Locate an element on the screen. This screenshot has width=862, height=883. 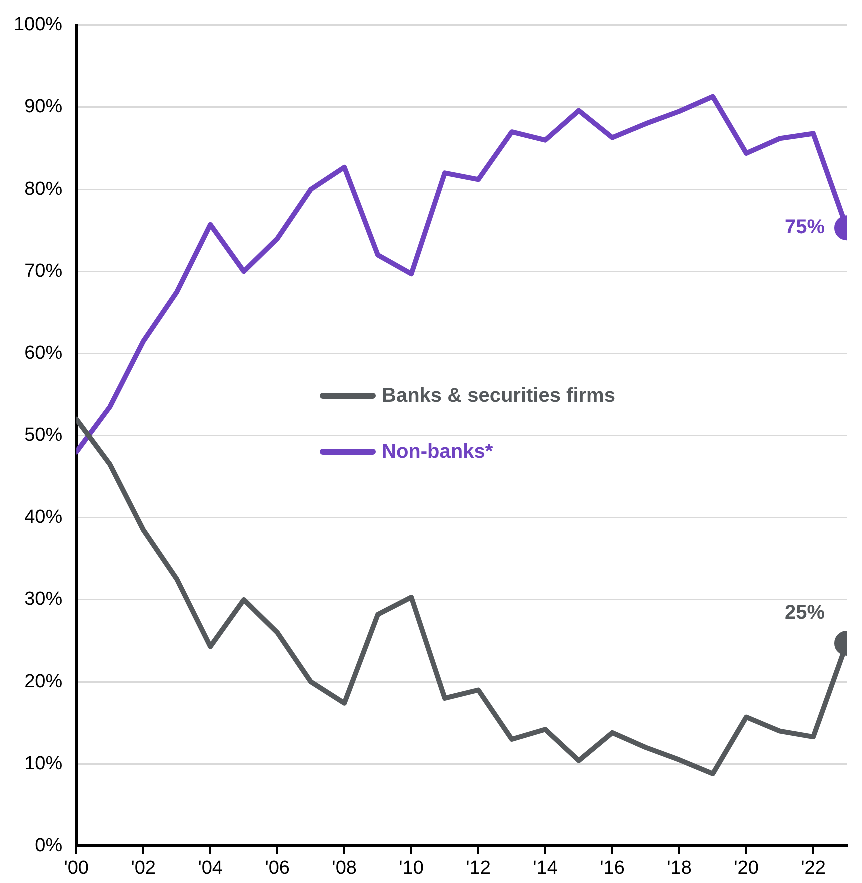
x-tick-label: '02 is located at coordinates (143, 868).